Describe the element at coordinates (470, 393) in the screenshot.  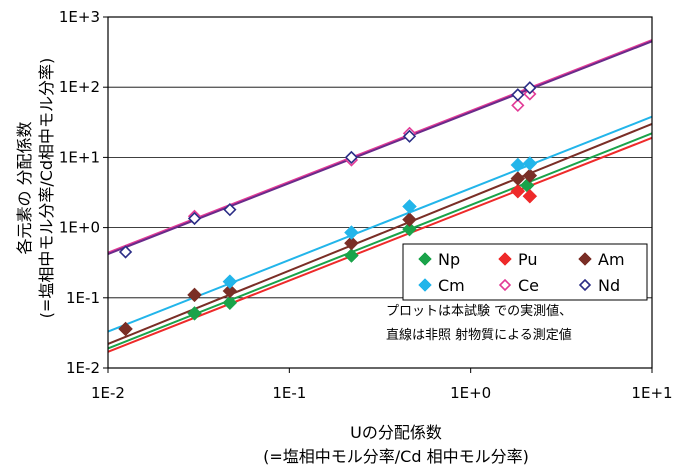
I see `x-tick-label: 1E+0` at that location.